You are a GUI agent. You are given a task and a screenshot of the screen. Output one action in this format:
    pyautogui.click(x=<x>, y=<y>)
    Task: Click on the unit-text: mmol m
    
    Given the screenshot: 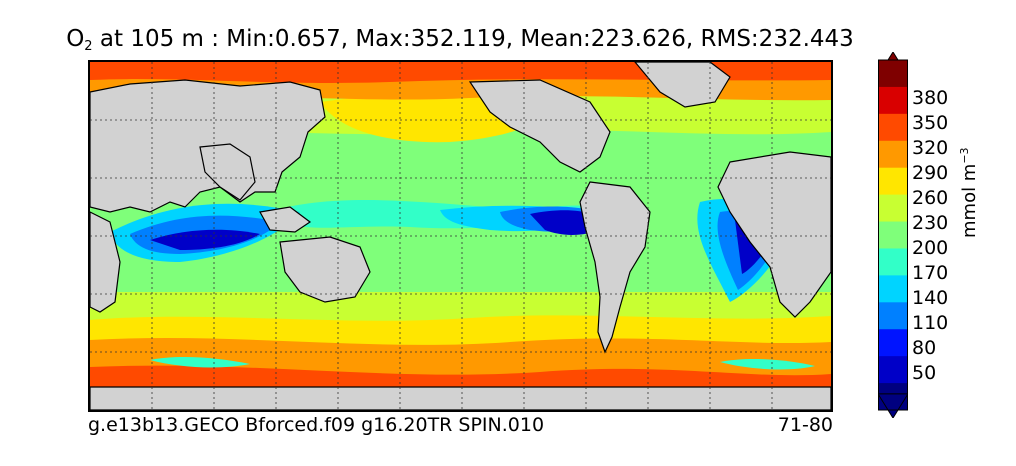 What is the action you would take?
    pyautogui.click(x=969, y=200)
    